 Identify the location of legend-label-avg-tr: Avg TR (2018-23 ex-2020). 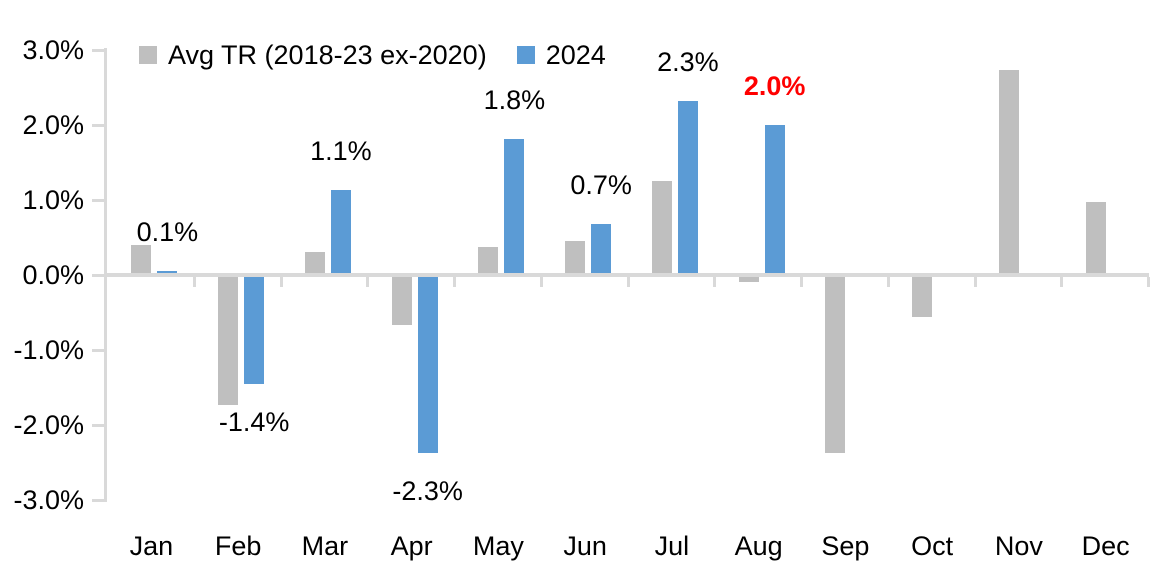
(327, 55).